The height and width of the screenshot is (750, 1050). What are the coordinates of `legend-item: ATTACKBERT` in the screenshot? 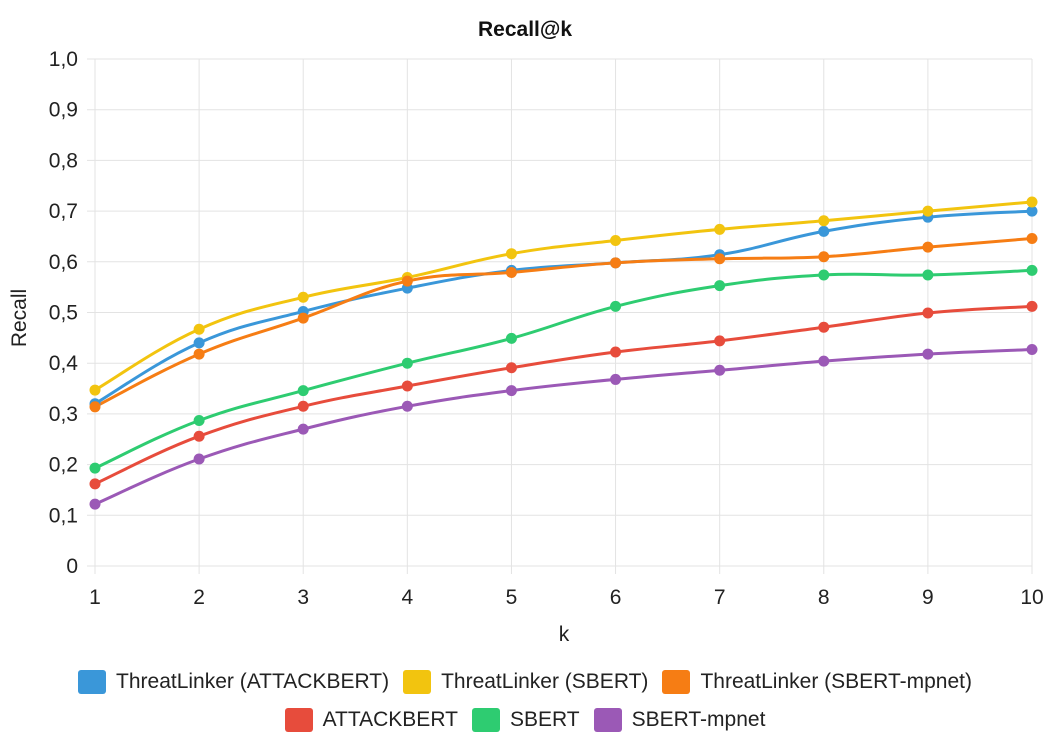 It's located at (371, 720).